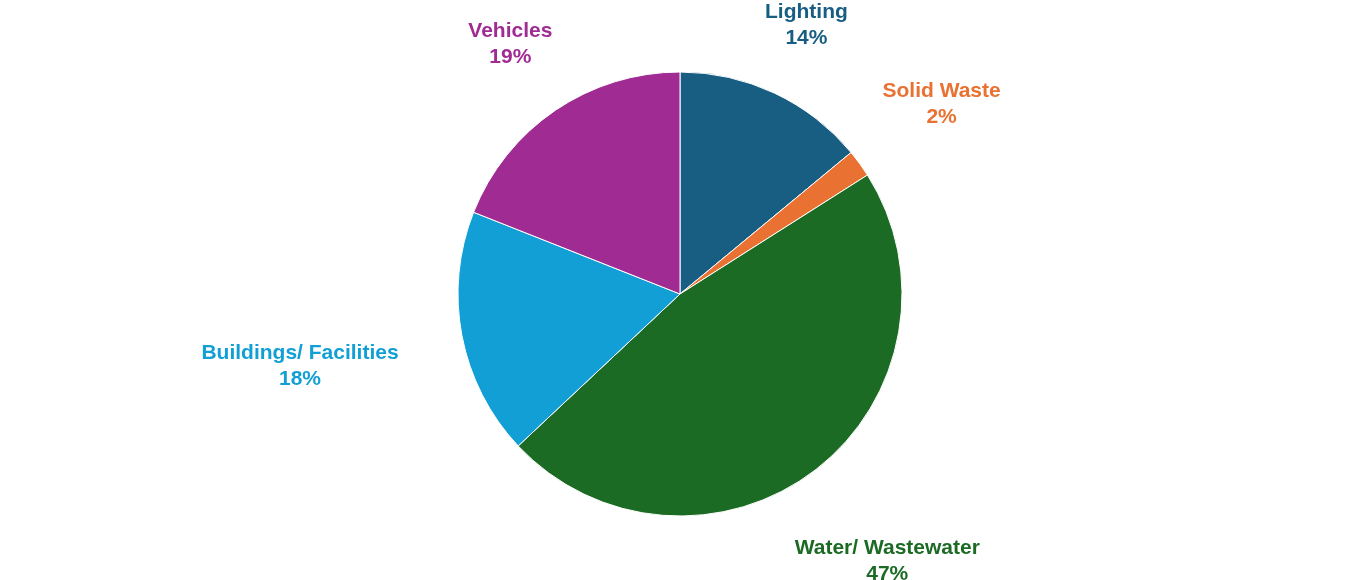  Describe the element at coordinates (887, 570) in the screenshot. I see `data-label: 47%` at that location.